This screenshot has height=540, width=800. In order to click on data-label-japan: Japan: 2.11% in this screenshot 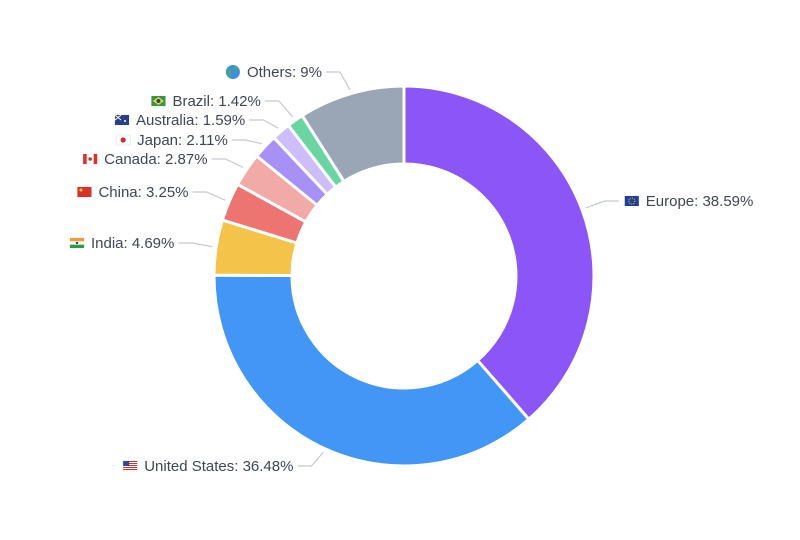, I will do `click(182, 140)`.